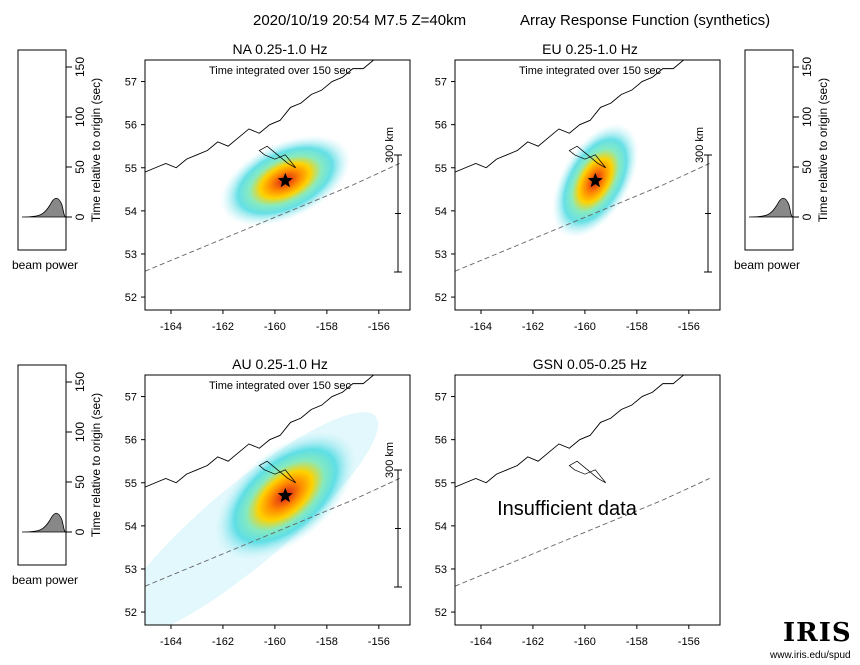  Describe the element at coordinates (360, 20) in the screenshot. I see `event-header: 2020/10/19 20:54 M7.5 Z=40km` at that location.